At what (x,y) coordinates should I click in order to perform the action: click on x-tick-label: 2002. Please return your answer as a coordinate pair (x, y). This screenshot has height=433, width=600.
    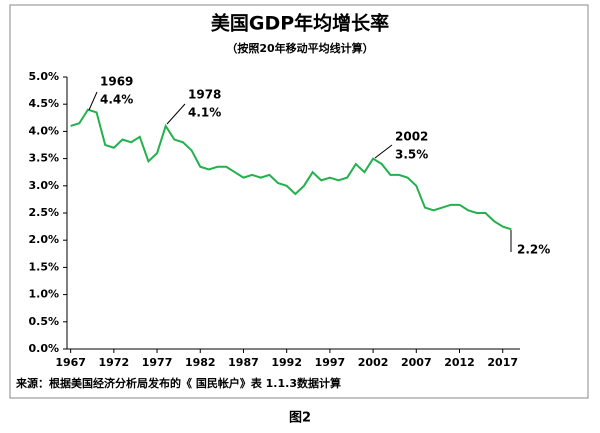
    Looking at the image, I should click on (373, 362).